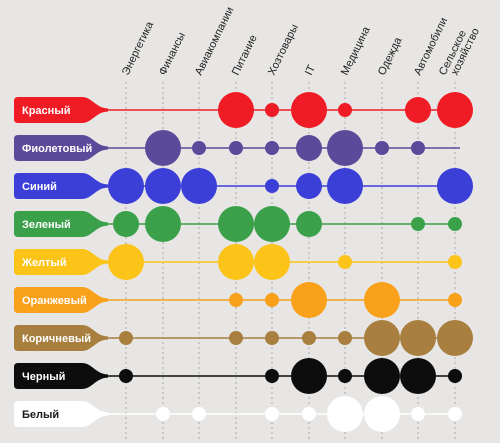 The image size is (500, 443). What do you see at coordinates (243, 338) in the screenshot?
I see `row-7: Коричневый` at bounding box center [243, 338].